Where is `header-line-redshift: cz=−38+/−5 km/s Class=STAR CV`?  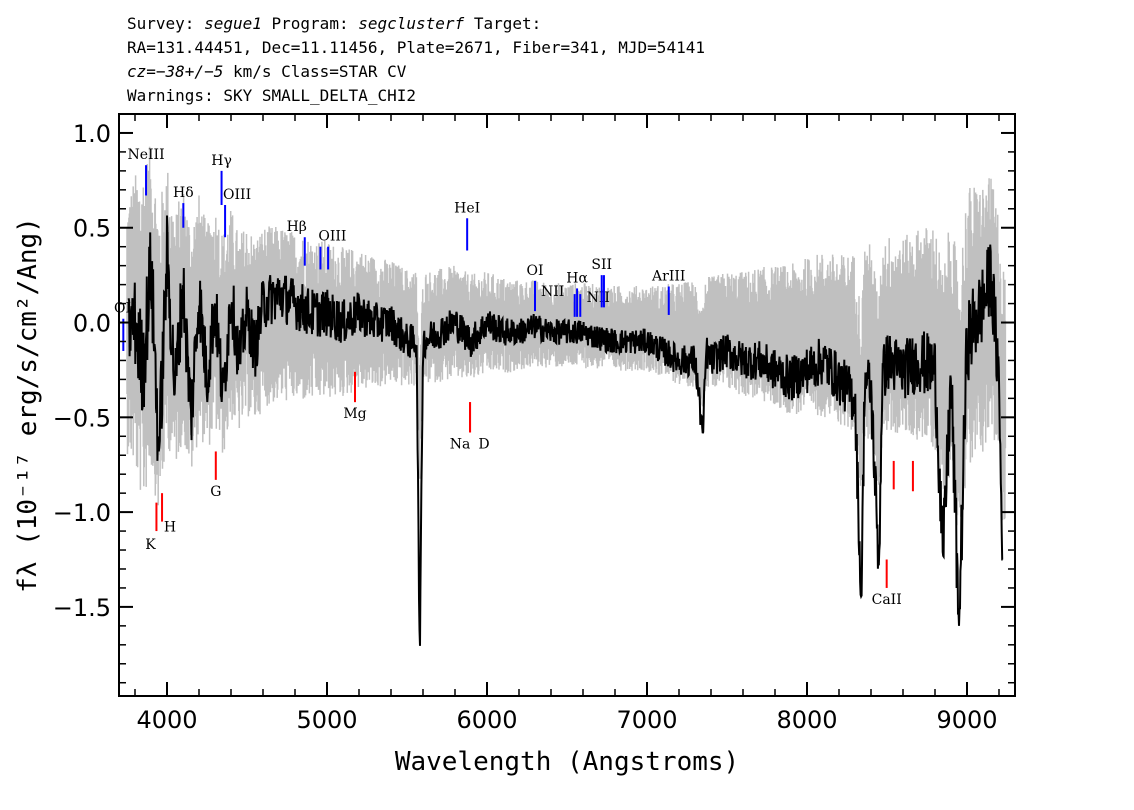 header-line-redshift: cz=−38+/−5 km/s Class=STAR CV is located at coordinates (416, 72).